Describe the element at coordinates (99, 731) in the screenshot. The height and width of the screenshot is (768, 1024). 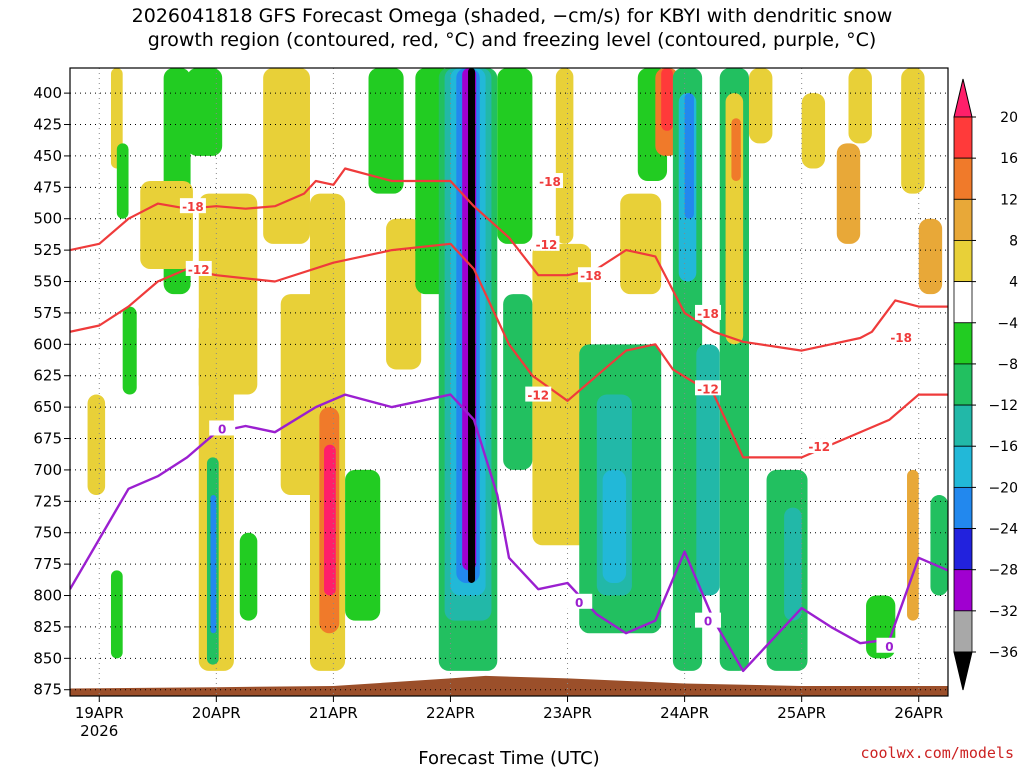
I see `x-year-label: 2026` at that location.